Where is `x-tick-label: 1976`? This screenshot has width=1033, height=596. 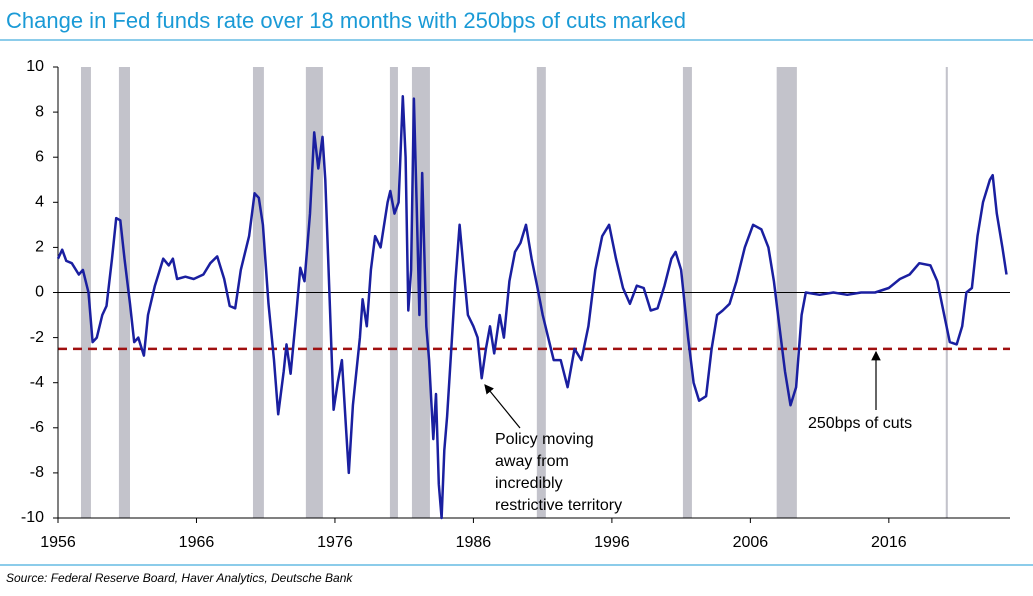
x-tick-label: 1976 is located at coordinates (335, 542).